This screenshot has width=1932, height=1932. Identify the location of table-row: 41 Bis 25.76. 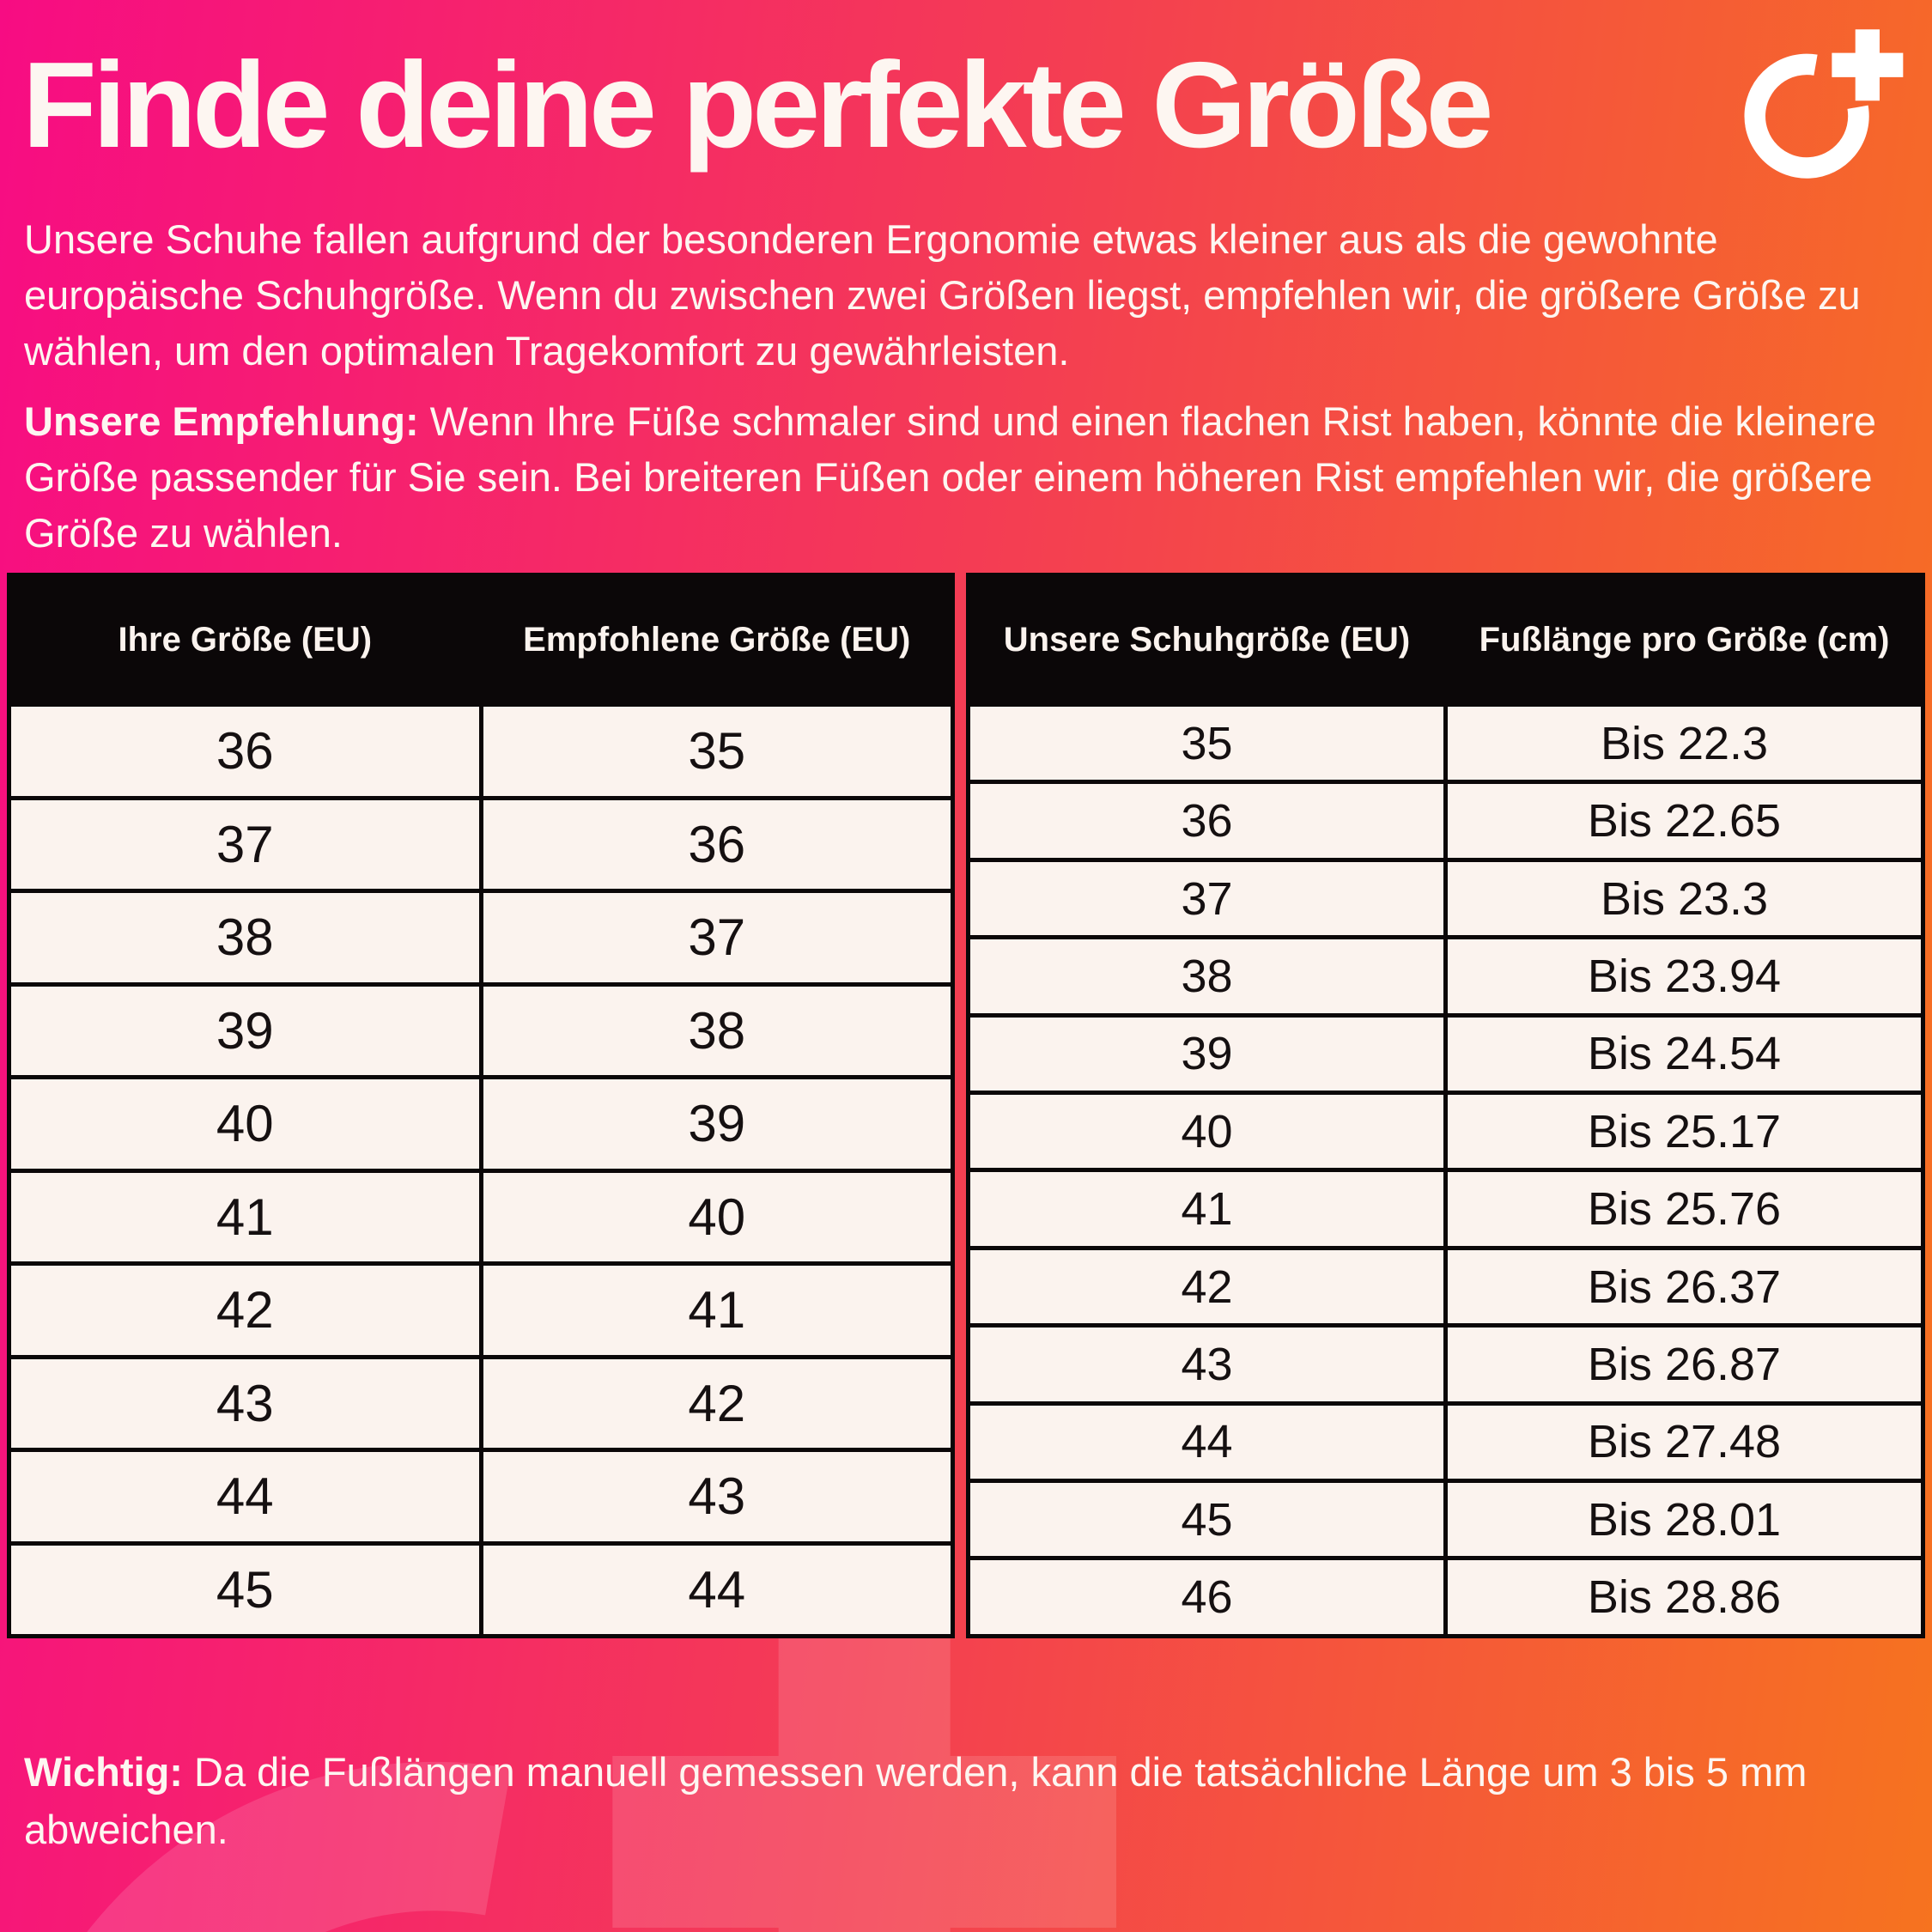
(1445, 1209).